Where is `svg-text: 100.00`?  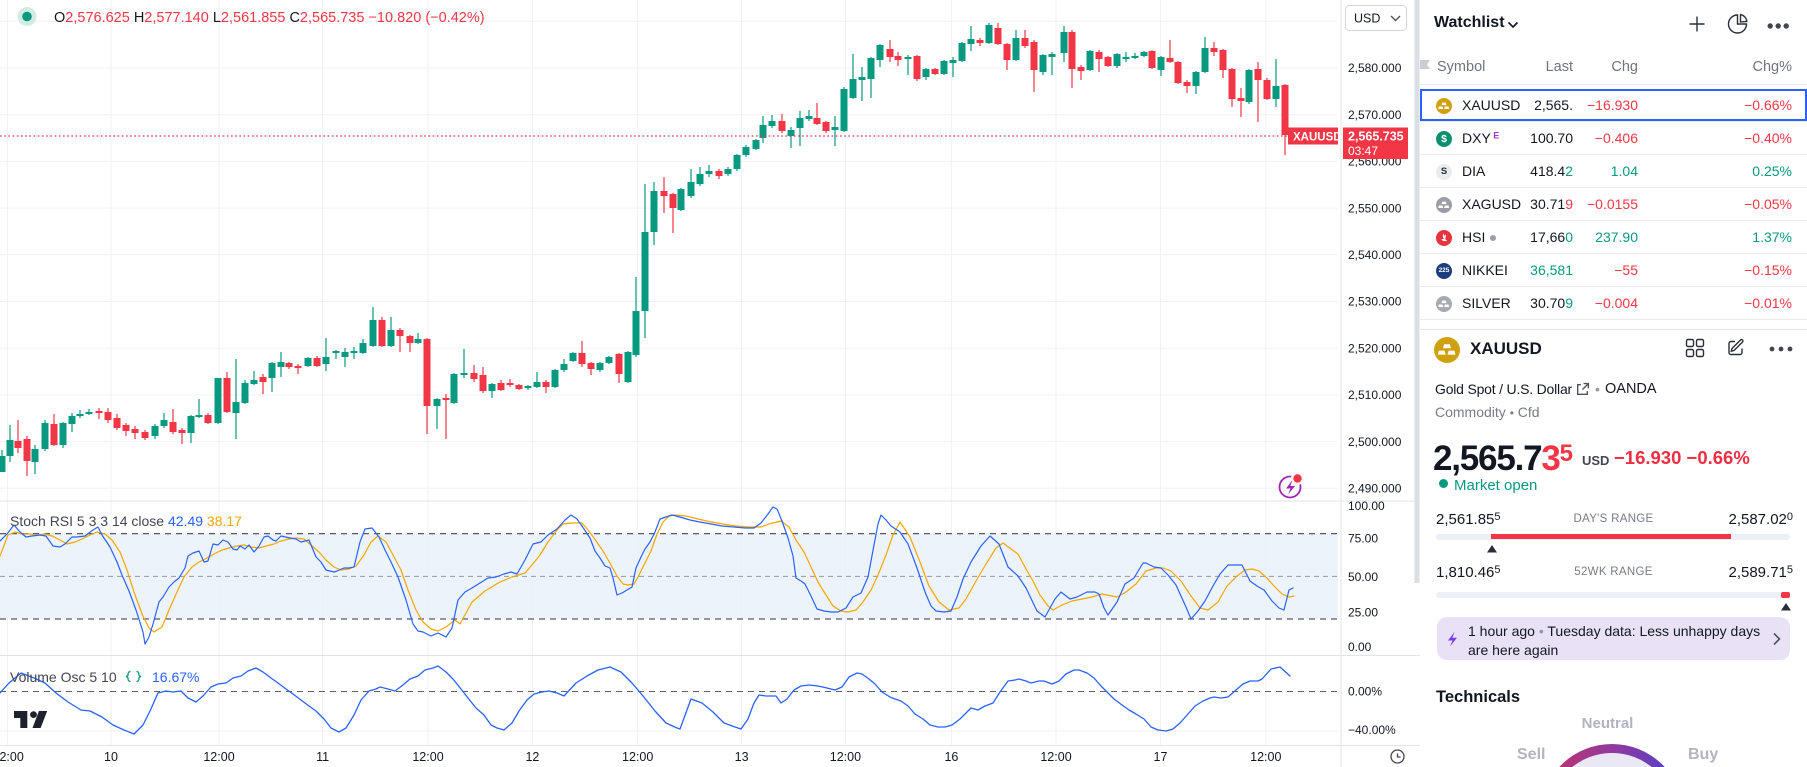 svg-text: 100.00 is located at coordinates (1366, 506).